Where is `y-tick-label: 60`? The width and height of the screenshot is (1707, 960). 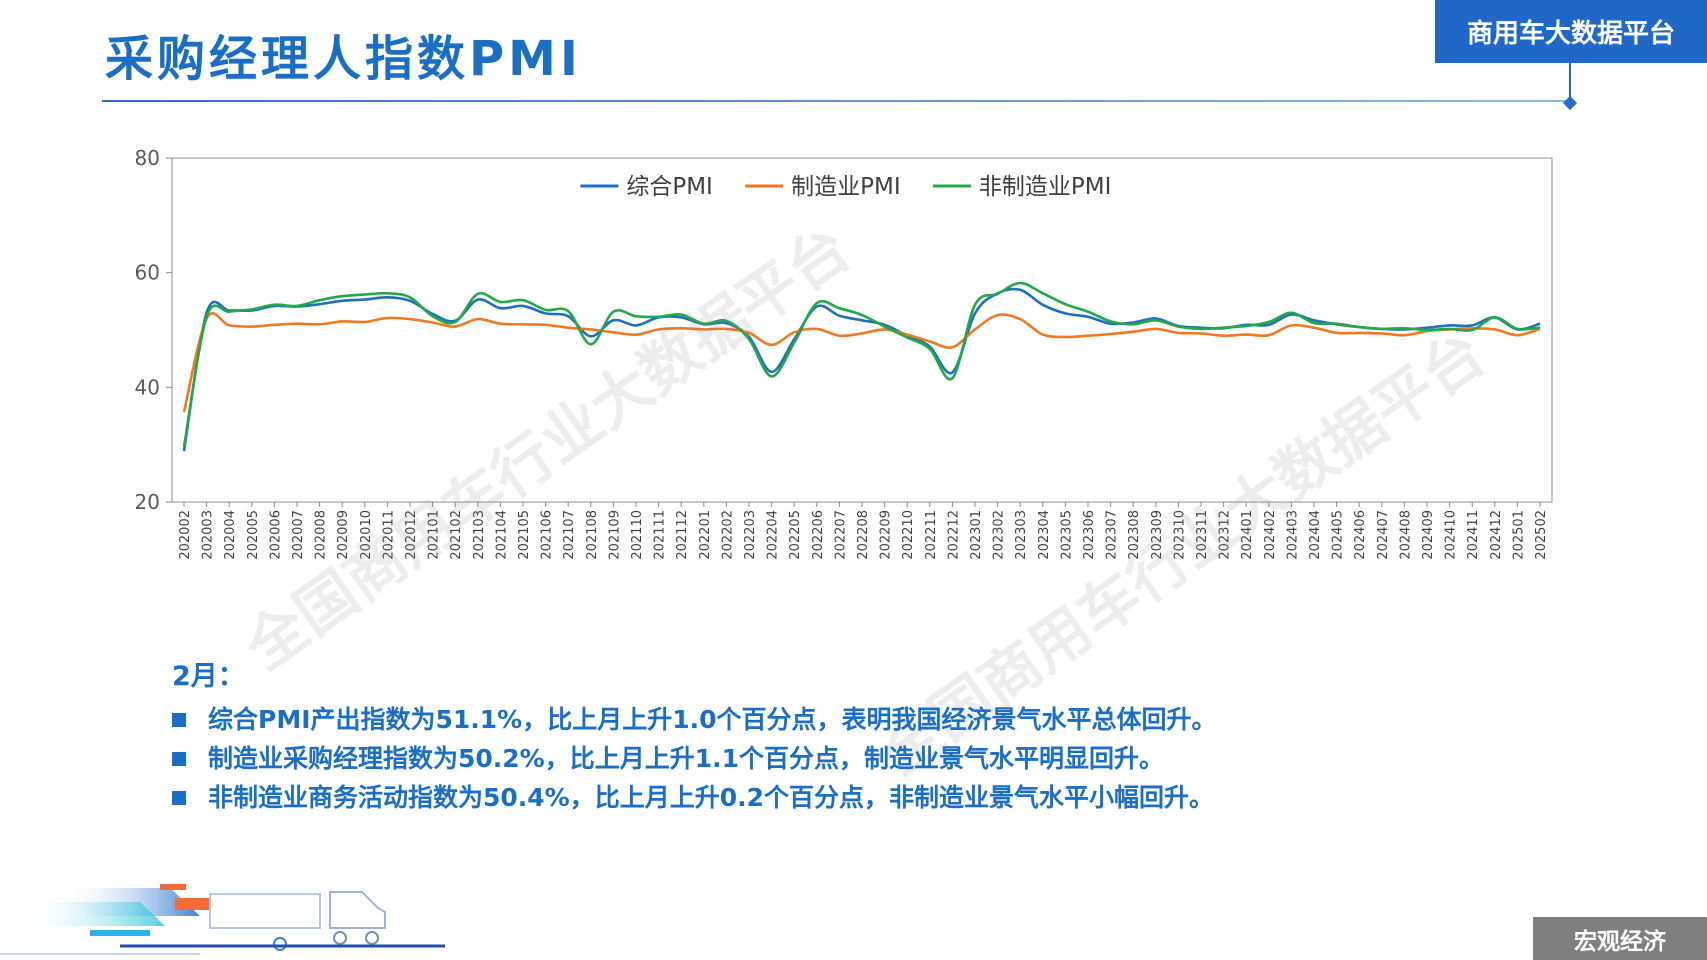 y-tick-label: 60 is located at coordinates (147, 273).